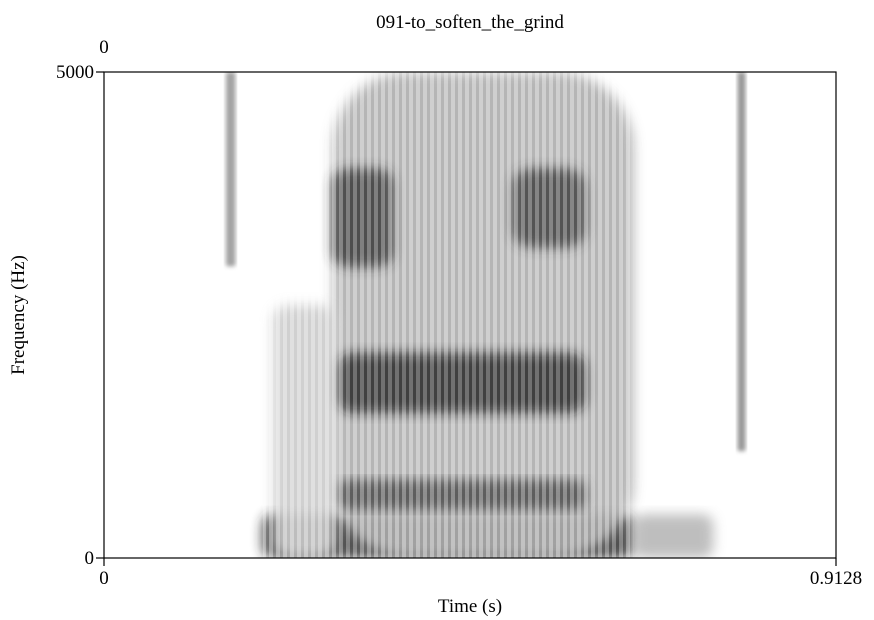 The height and width of the screenshot is (620, 874). Describe the element at coordinates (104, 578) in the screenshot. I see `x-tick-label-left: 0` at that location.